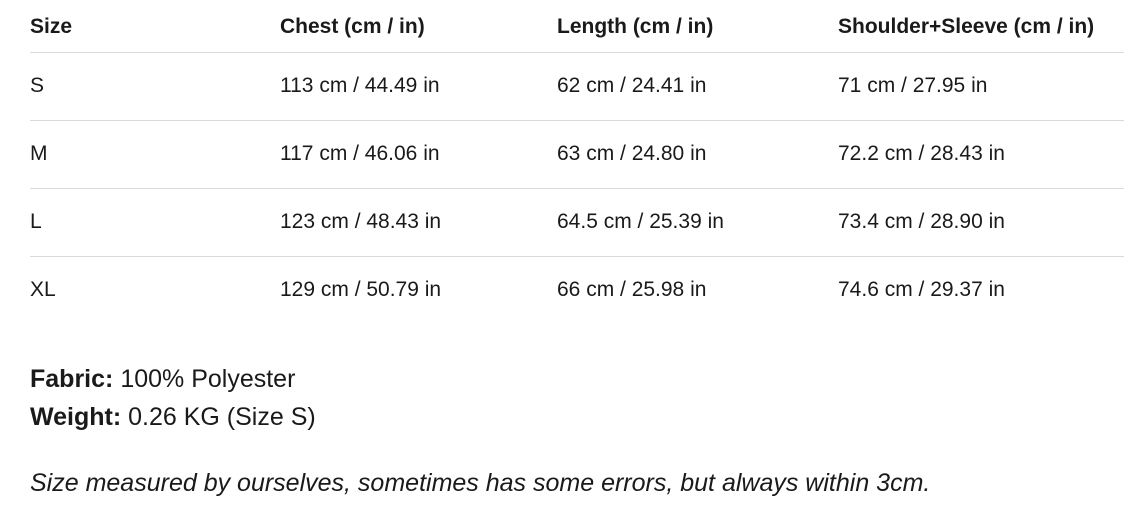  Describe the element at coordinates (222, 417) in the screenshot. I see `weight-value: 0.26 KG (Size S)` at that location.